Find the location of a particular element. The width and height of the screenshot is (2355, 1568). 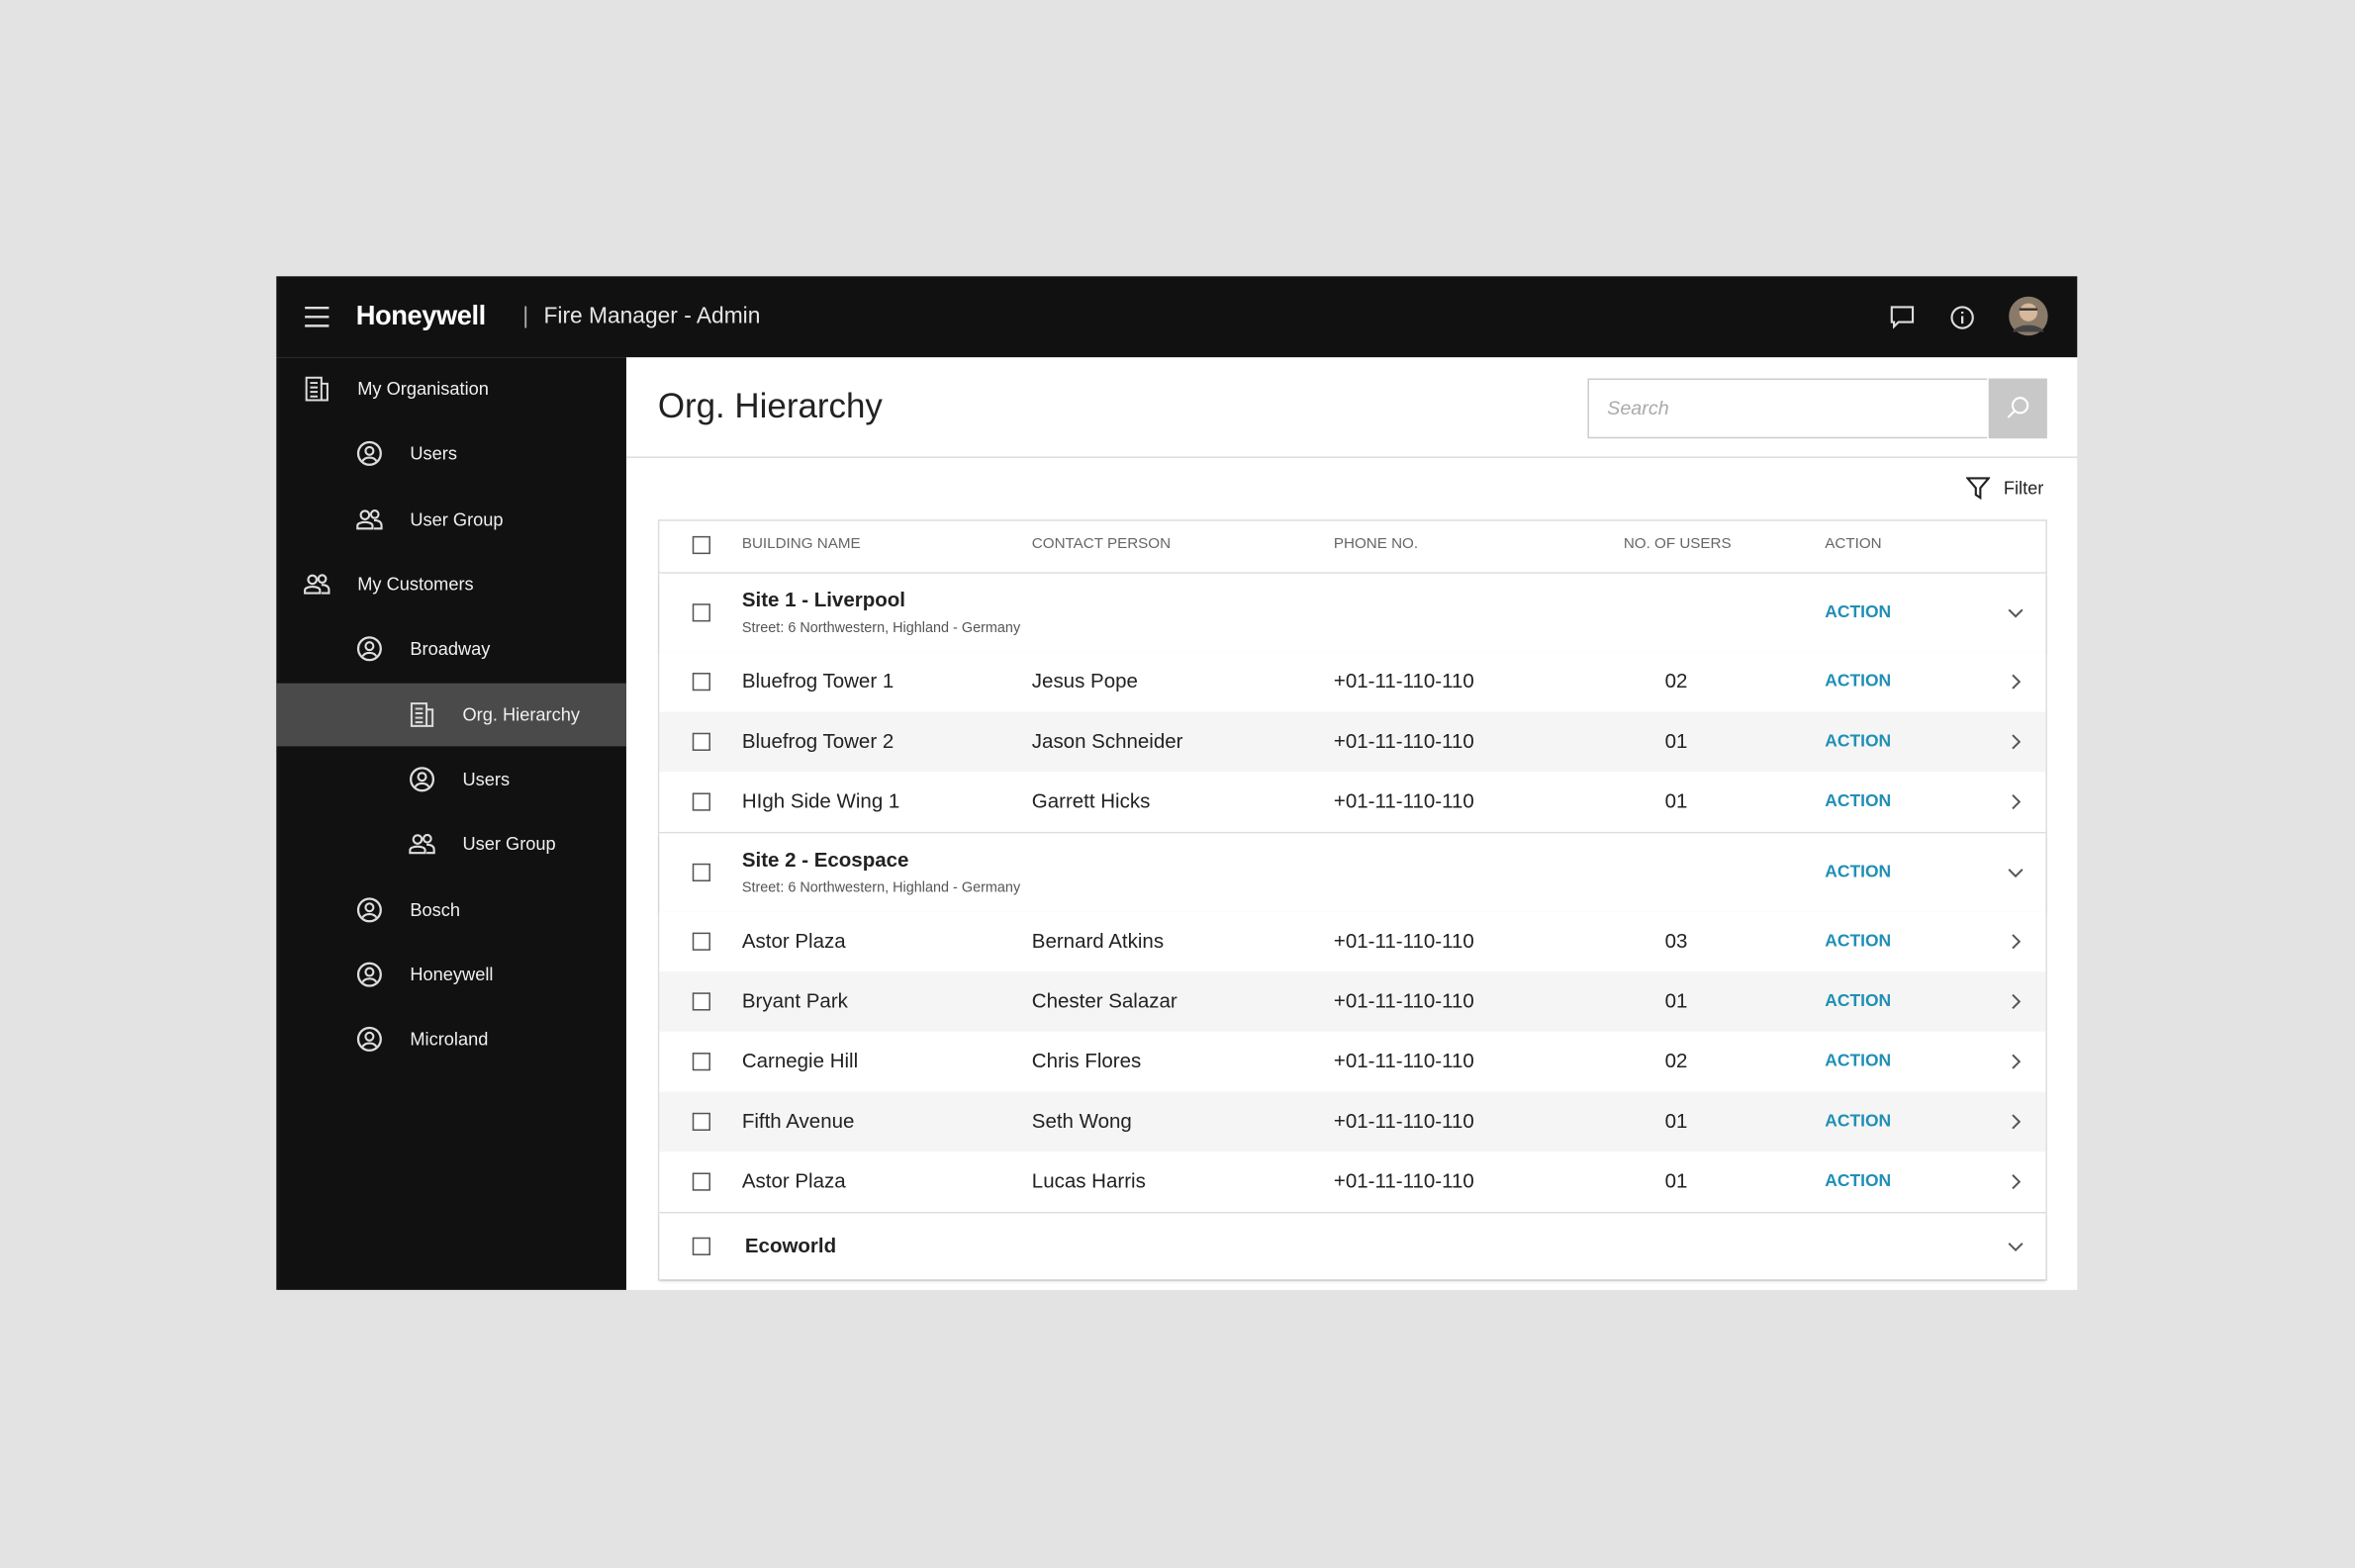

group-name: Site 2 - Ecospace is located at coordinates (825, 860).